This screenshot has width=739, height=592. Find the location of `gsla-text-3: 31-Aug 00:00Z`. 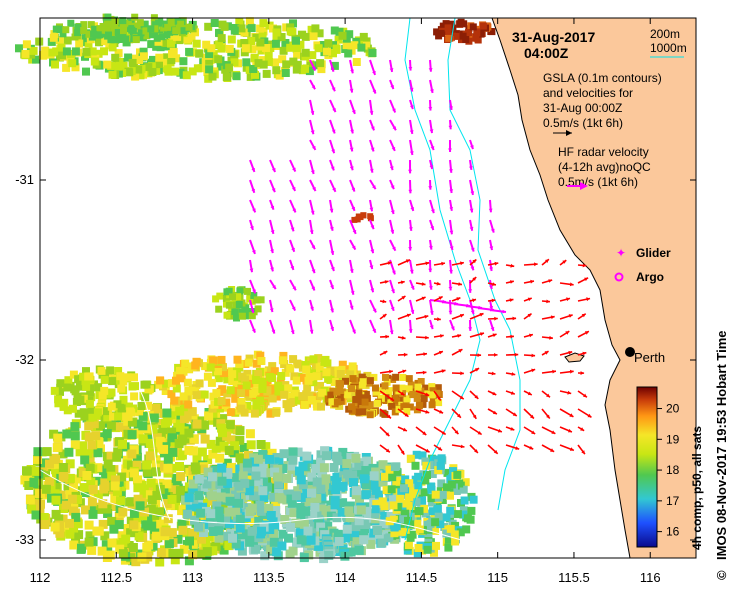

gsla-text-3: 31-Aug 00:00Z is located at coordinates (582, 108).